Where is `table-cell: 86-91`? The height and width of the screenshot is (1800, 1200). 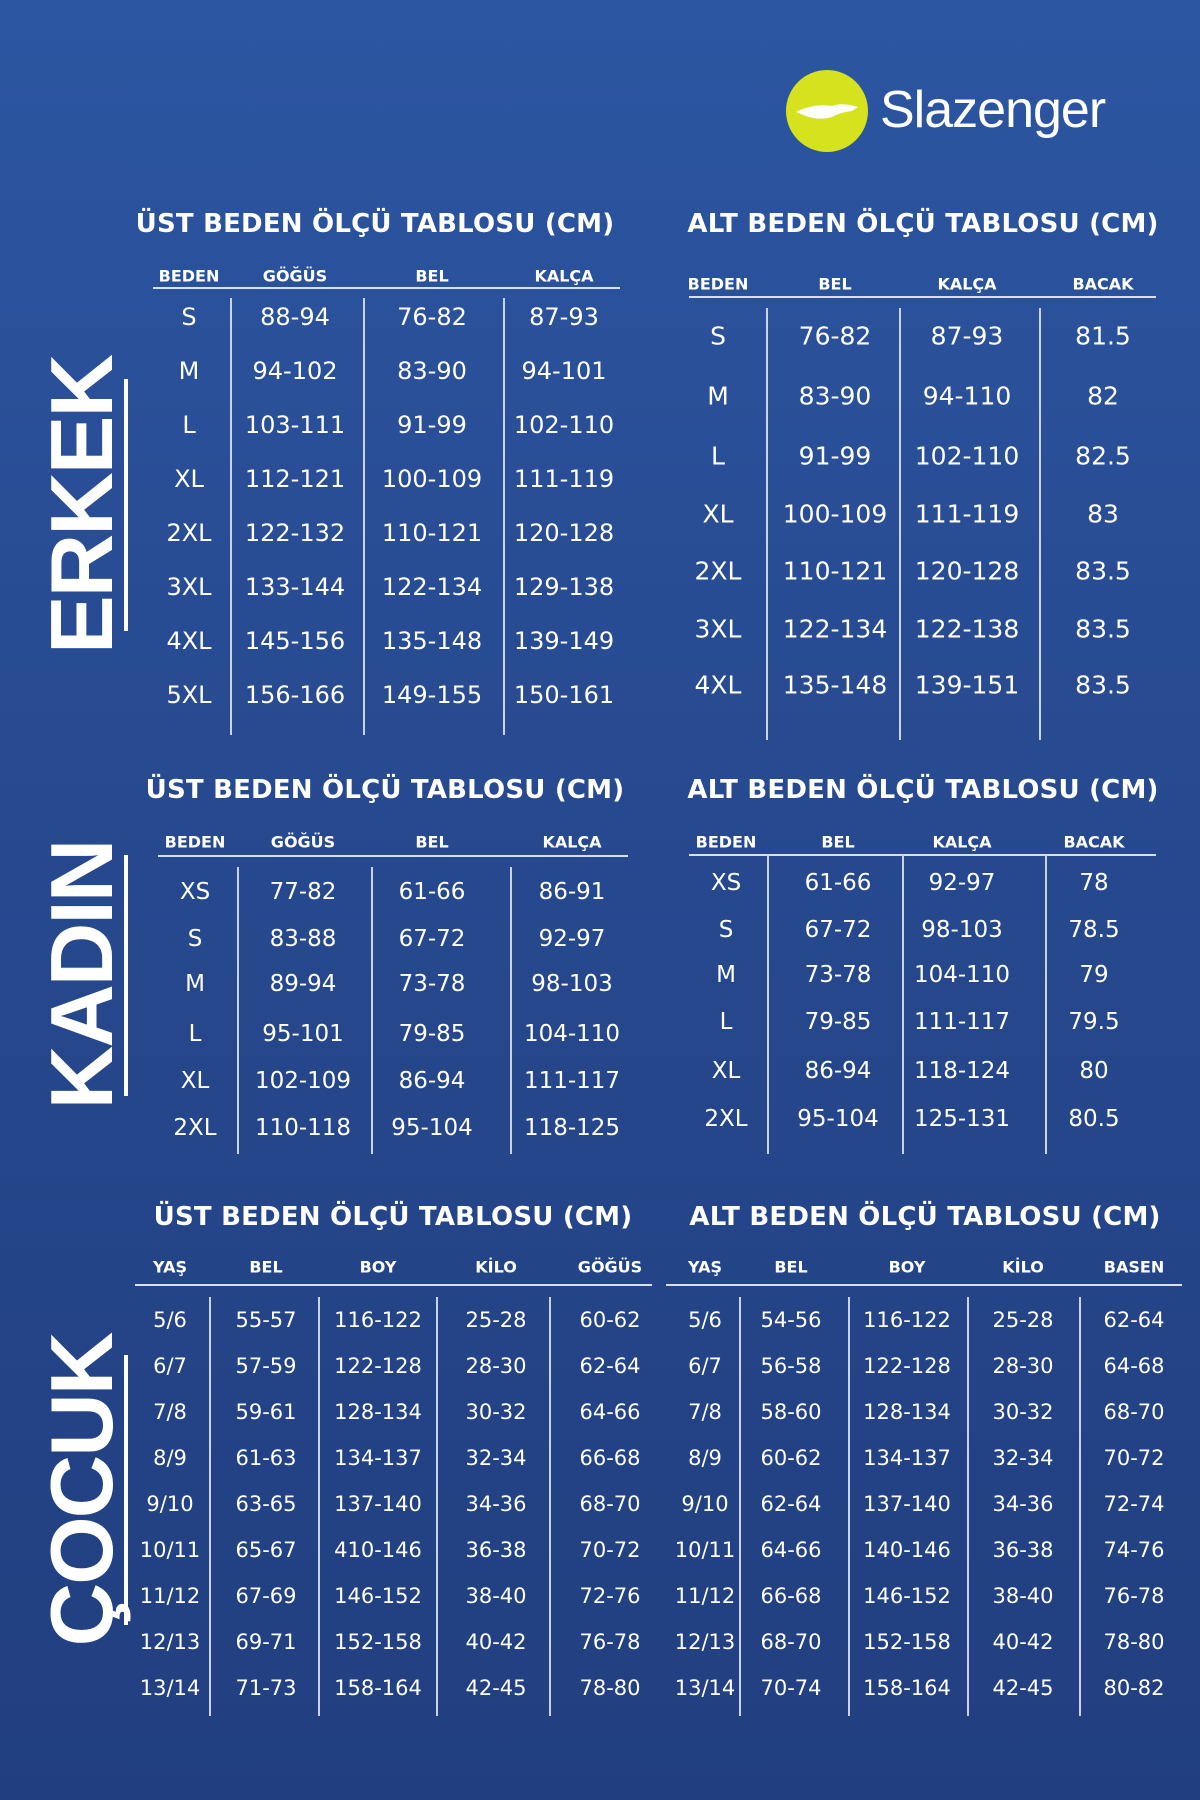
table-cell: 86-91 is located at coordinates (572, 892).